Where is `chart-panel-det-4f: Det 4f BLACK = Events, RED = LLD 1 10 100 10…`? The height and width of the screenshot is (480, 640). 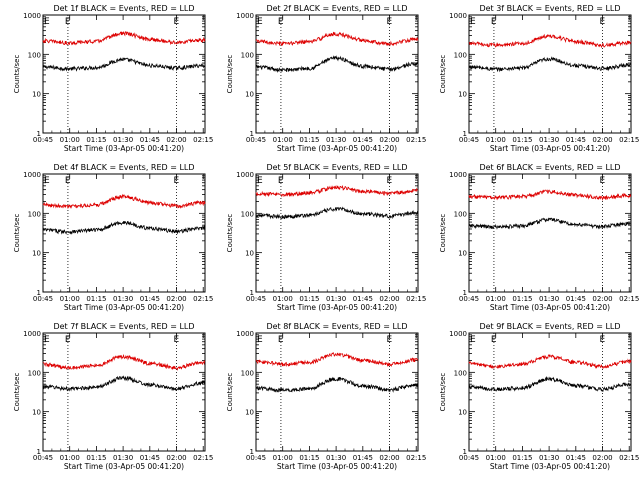 chart-panel-det-4f: Det 4f BLACK = Events, RED = LLD 1 10 100 10… is located at coordinates (113, 237).